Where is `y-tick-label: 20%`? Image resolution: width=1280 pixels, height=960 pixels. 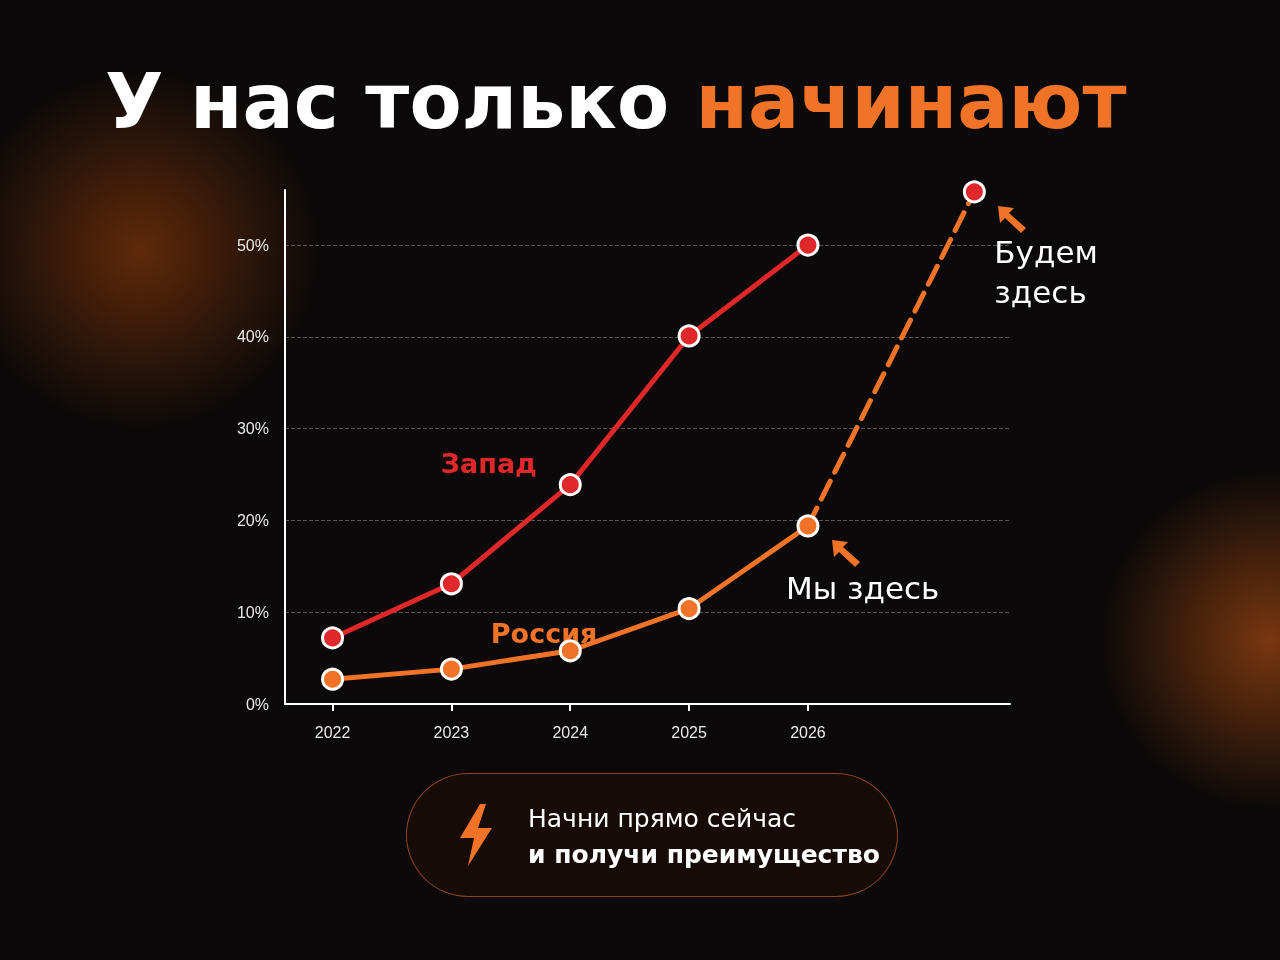 y-tick-label: 20% is located at coordinates (252, 520).